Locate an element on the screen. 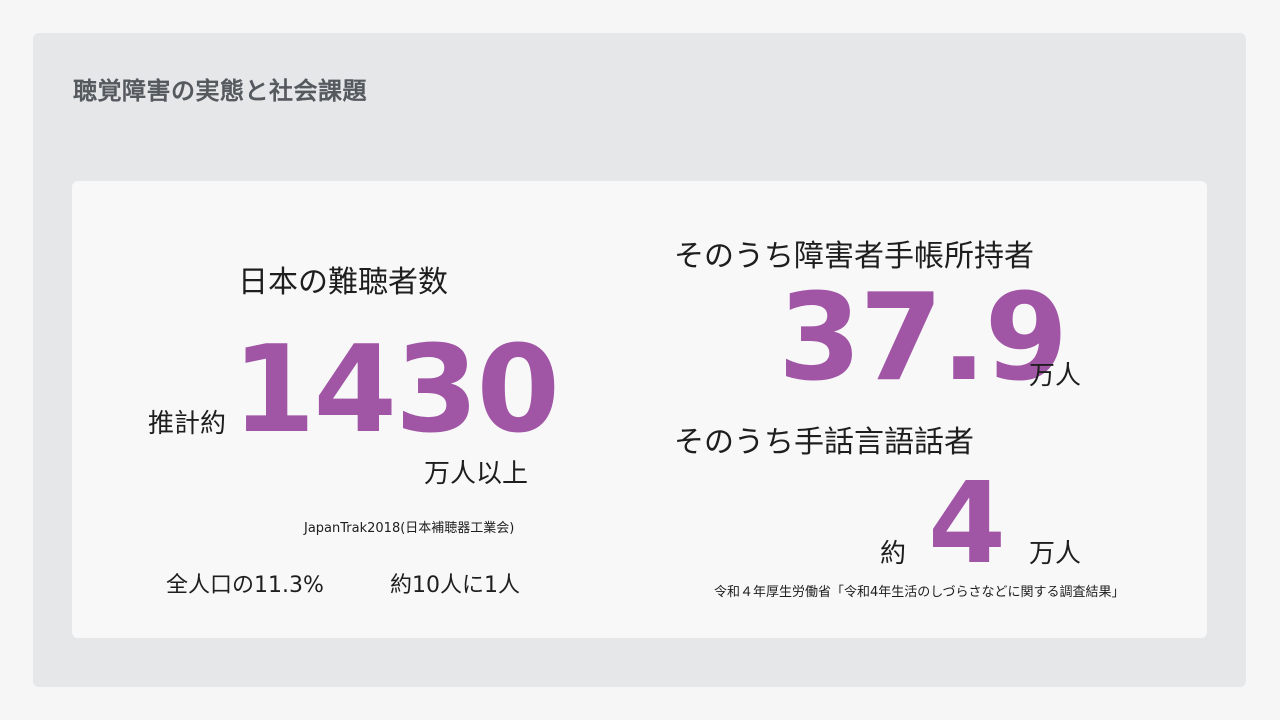 This screenshot has height=720, width=1280. right-unit-sign-language: 万人 is located at coordinates (1055, 554).